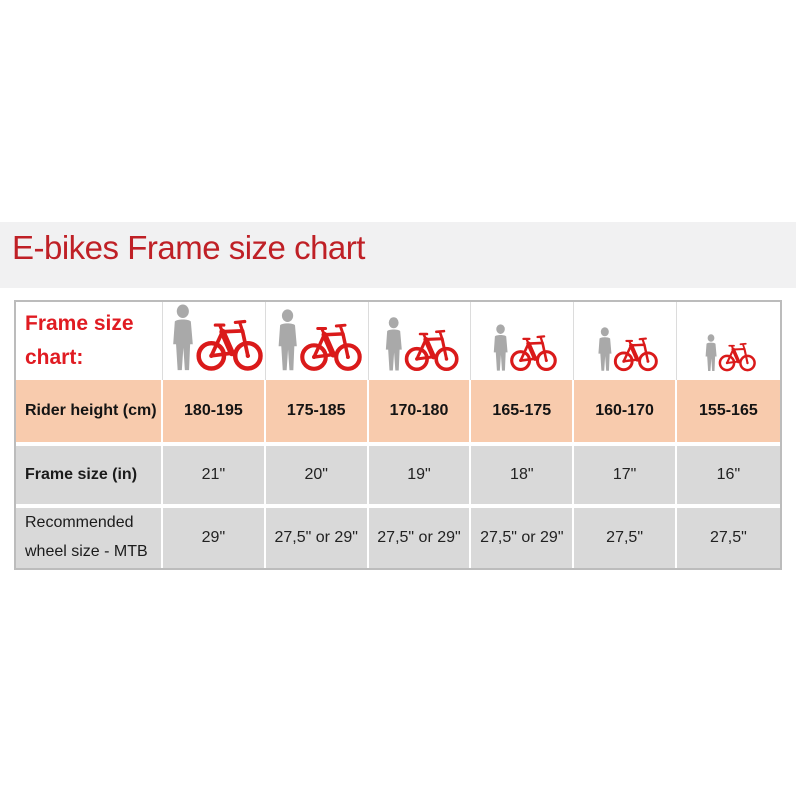  I want to click on row-label-cell: Recommended wheel size - MTB, so click(89, 538).